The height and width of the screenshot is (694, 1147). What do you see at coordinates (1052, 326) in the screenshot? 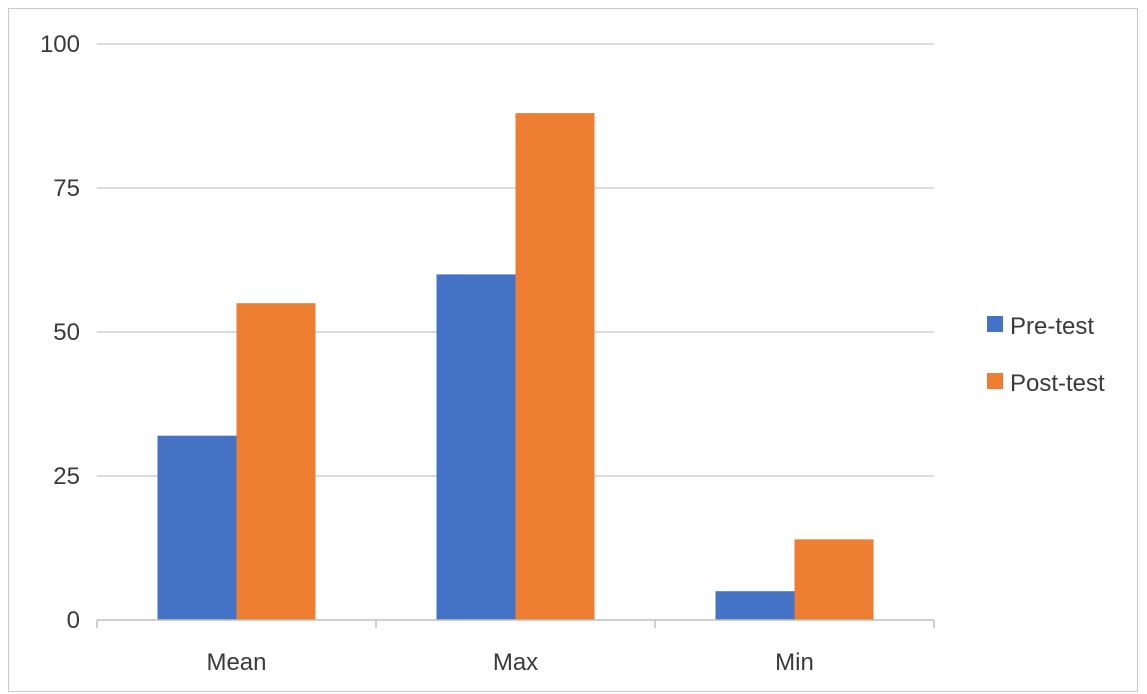
I see `legend-label-pre-test: Pre-test` at bounding box center [1052, 326].